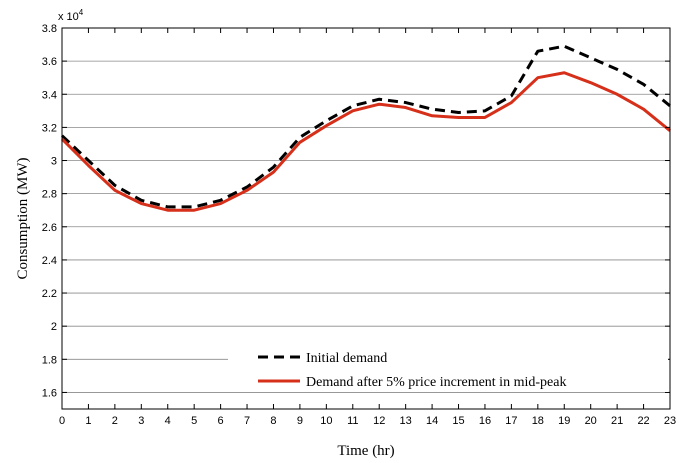 The height and width of the screenshot is (463, 679). Describe the element at coordinates (221, 421) in the screenshot. I see `x-tick-label-6: 6` at that location.